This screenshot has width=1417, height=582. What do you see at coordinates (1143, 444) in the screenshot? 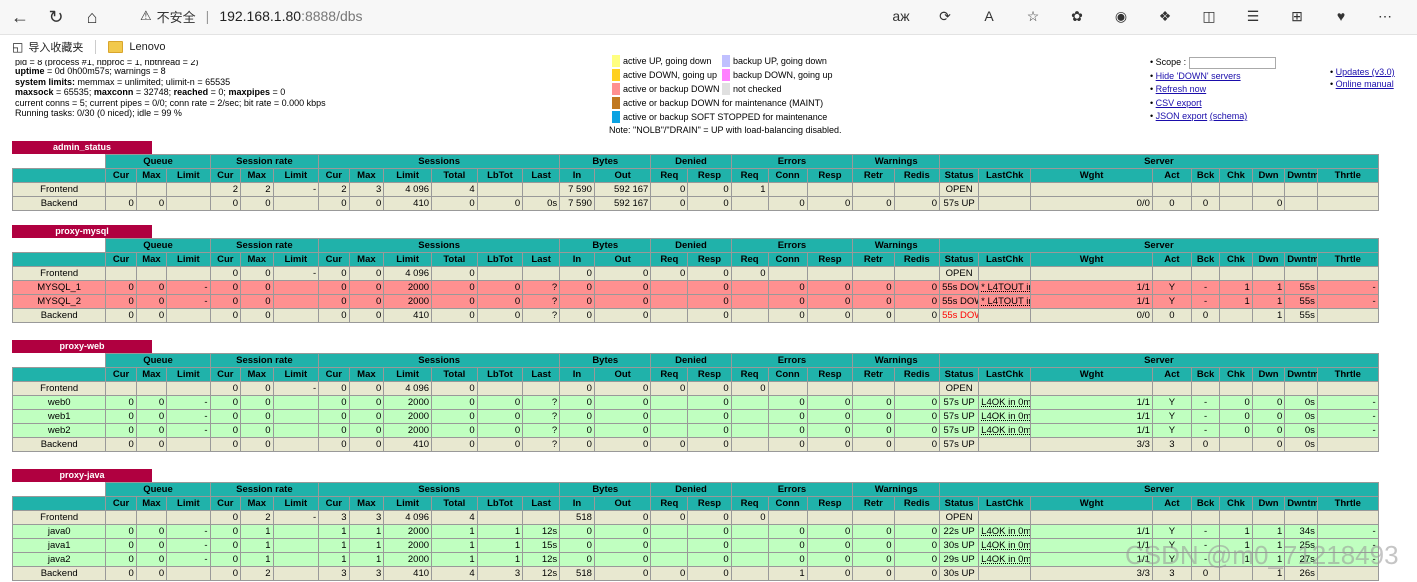
I see `cell-value: 3/3` at bounding box center [1143, 444].